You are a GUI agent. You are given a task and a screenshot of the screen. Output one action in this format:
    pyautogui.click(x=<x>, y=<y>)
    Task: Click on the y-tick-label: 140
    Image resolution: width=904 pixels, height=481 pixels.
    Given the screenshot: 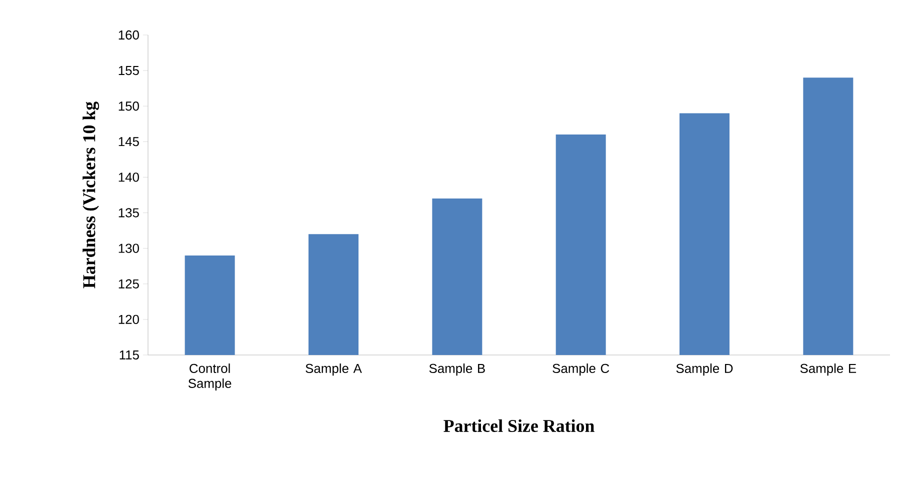 What is the action you would take?
    pyautogui.click(x=128, y=177)
    